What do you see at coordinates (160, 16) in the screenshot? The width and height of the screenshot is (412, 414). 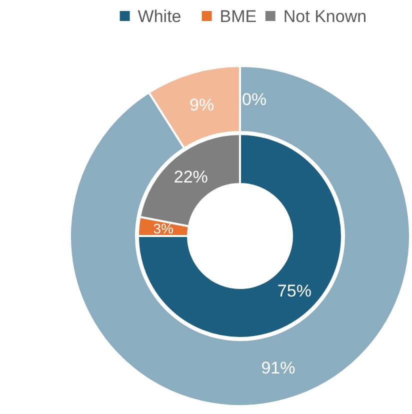 I see `legend-label: White` at bounding box center [160, 16].